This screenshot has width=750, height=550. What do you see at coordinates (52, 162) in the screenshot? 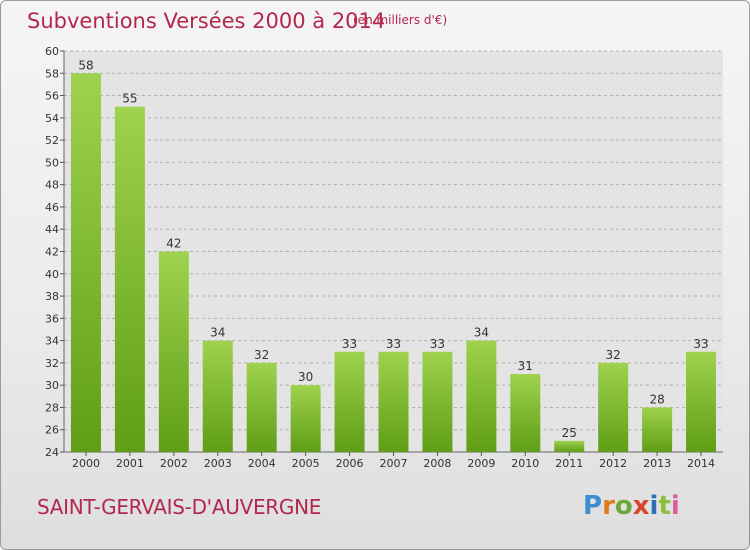
I see `y-tick-label: 50` at bounding box center [52, 162].